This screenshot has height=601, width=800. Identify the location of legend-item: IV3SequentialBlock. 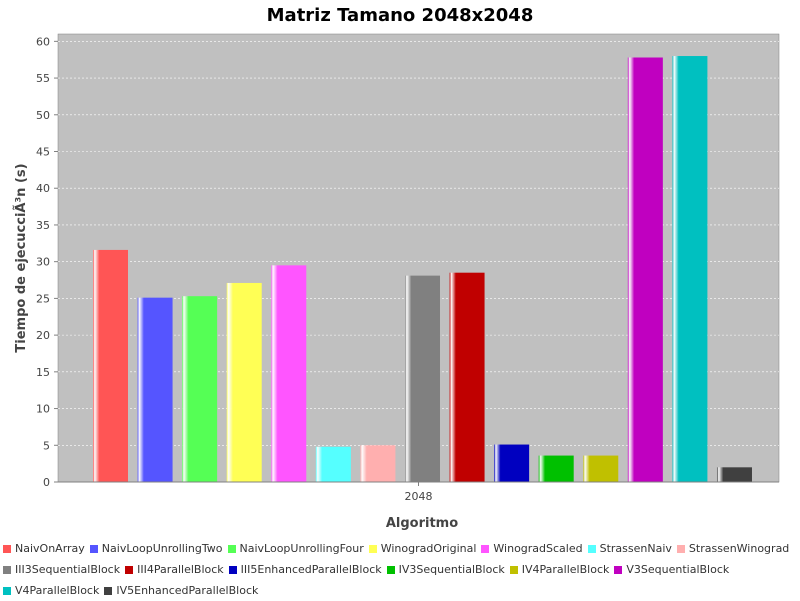
(445, 569).